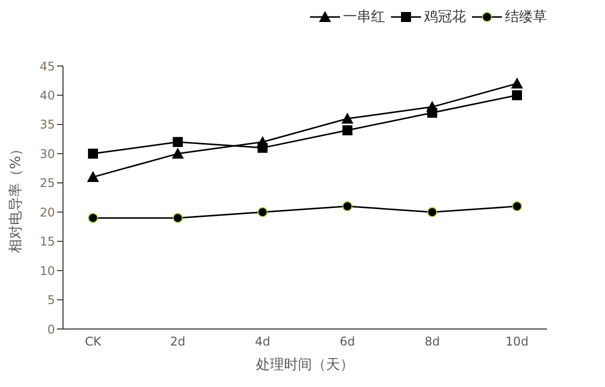  I want to click on legend-label: 结缕草, so click(526, 17).